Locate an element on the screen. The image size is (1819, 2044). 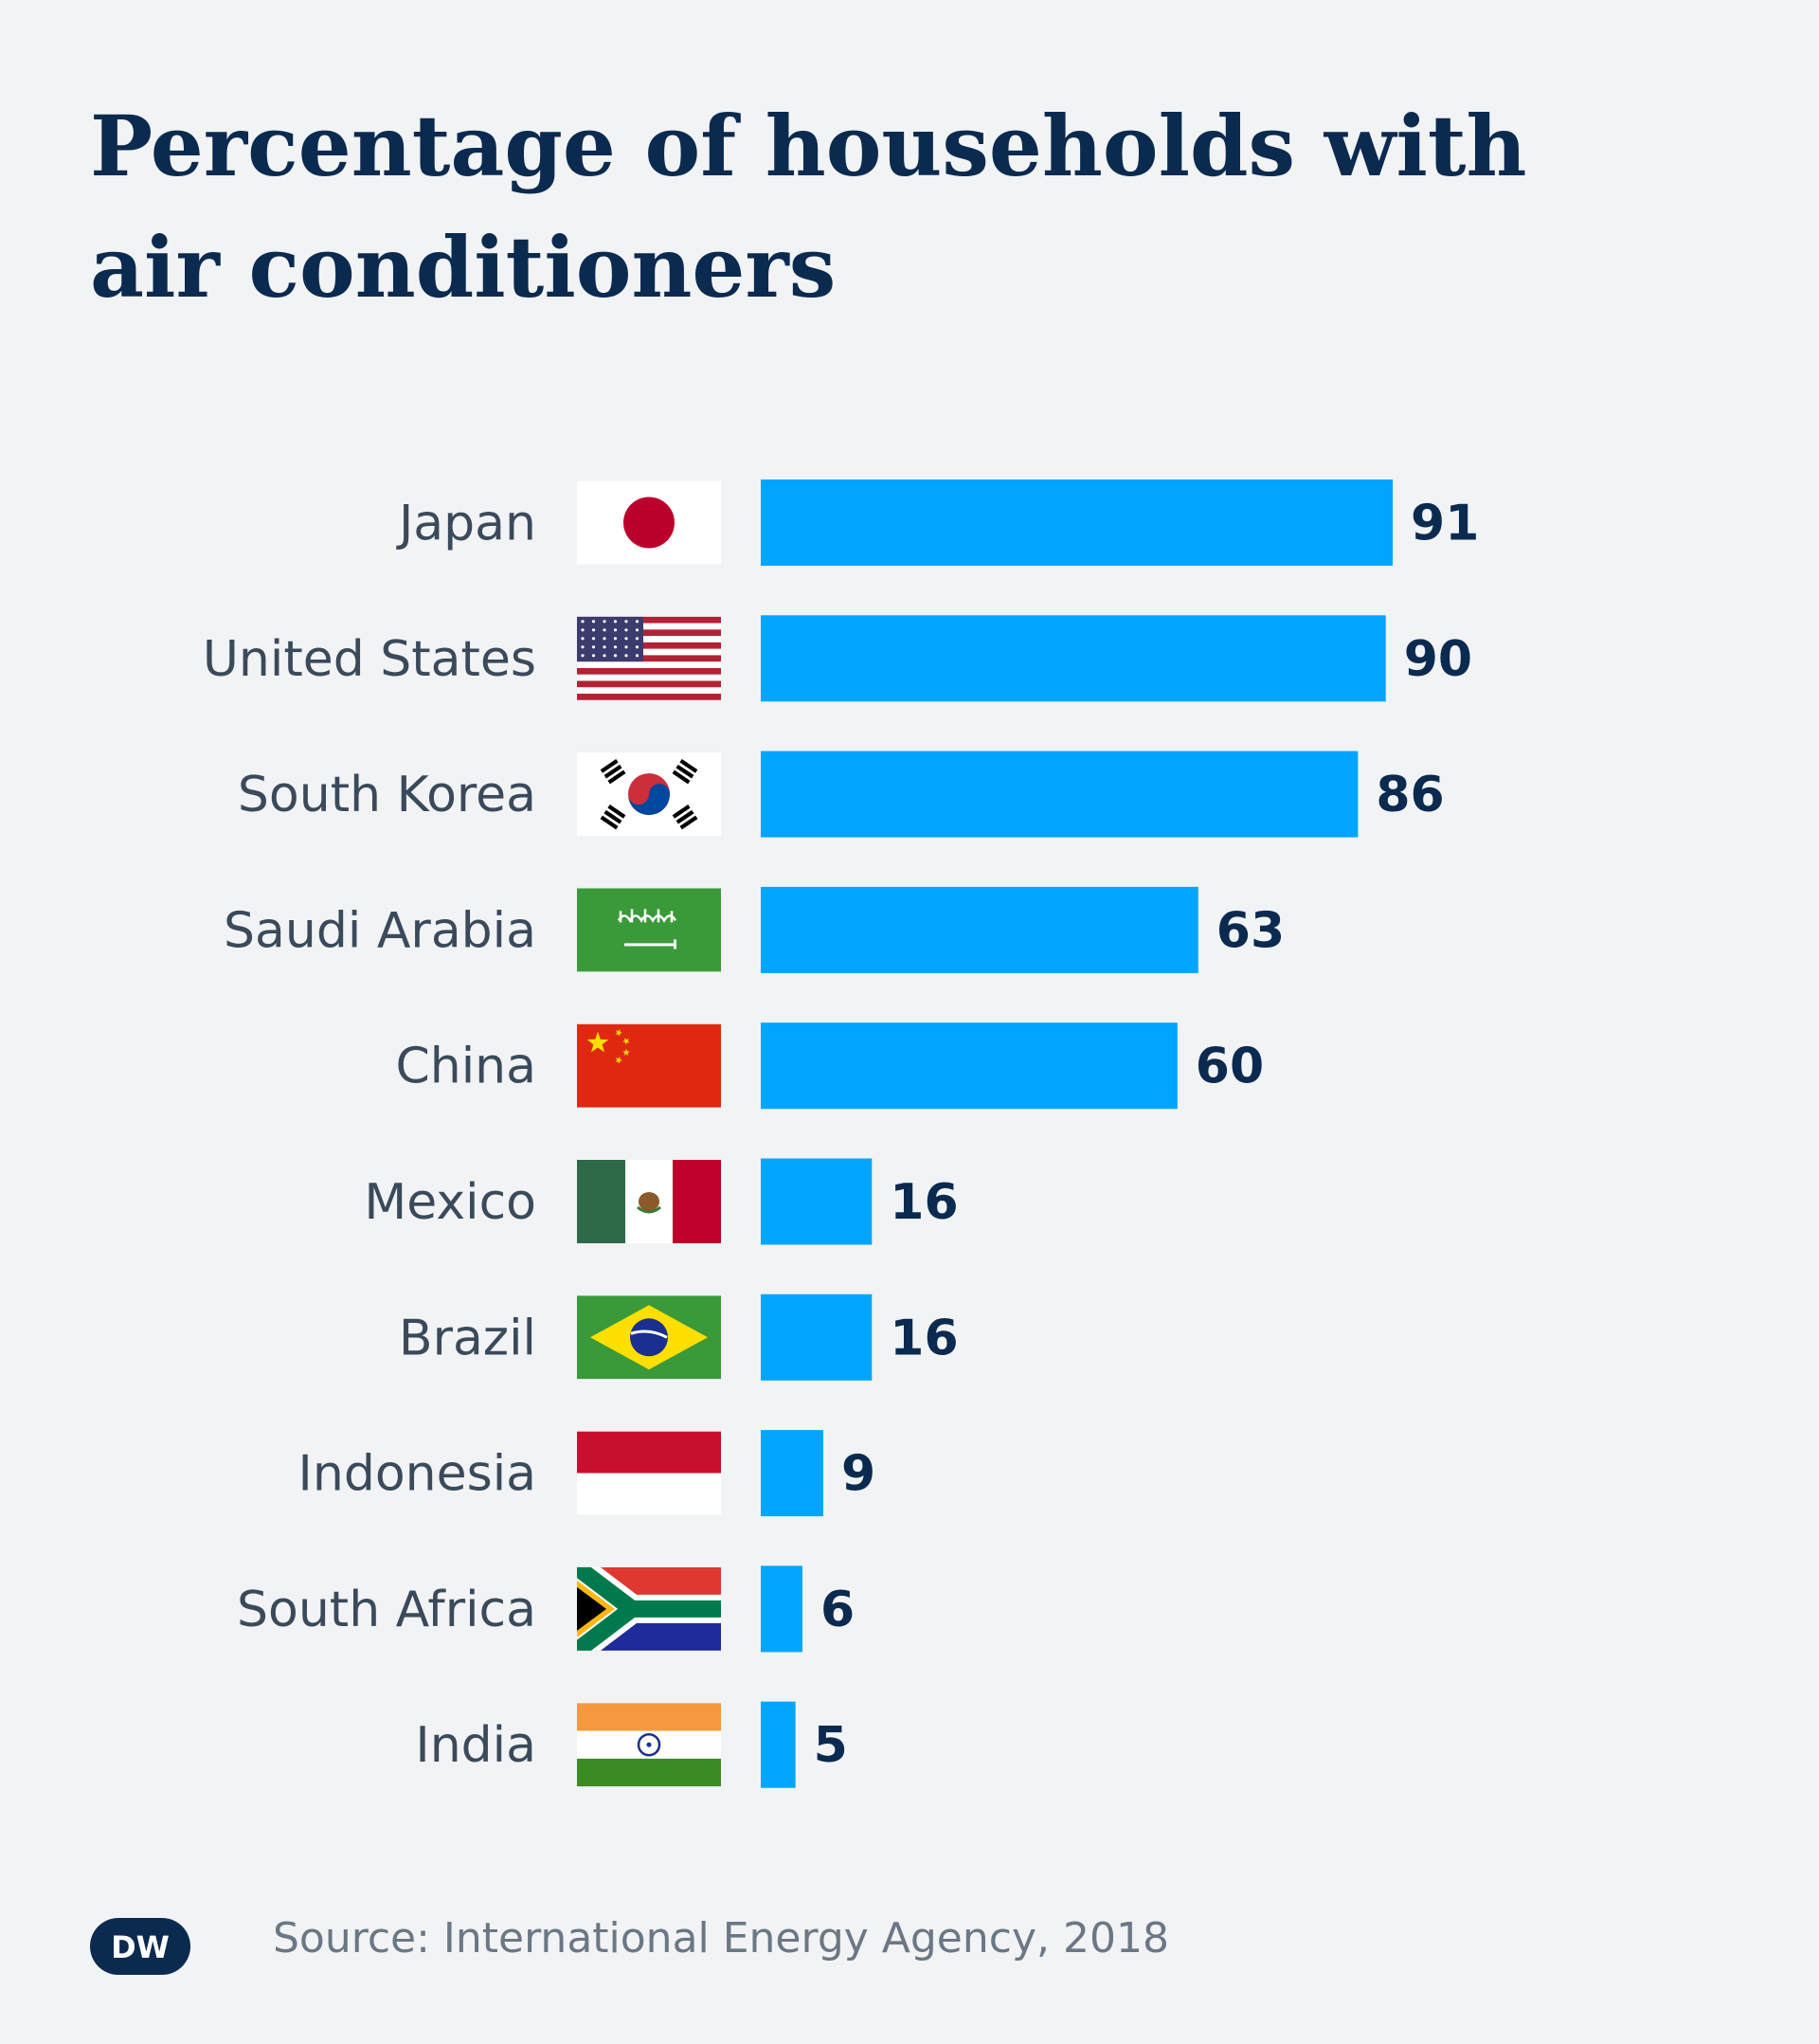
category-label-saudi-arabia: Saudi Arabia is located at coordinates (380, 930).